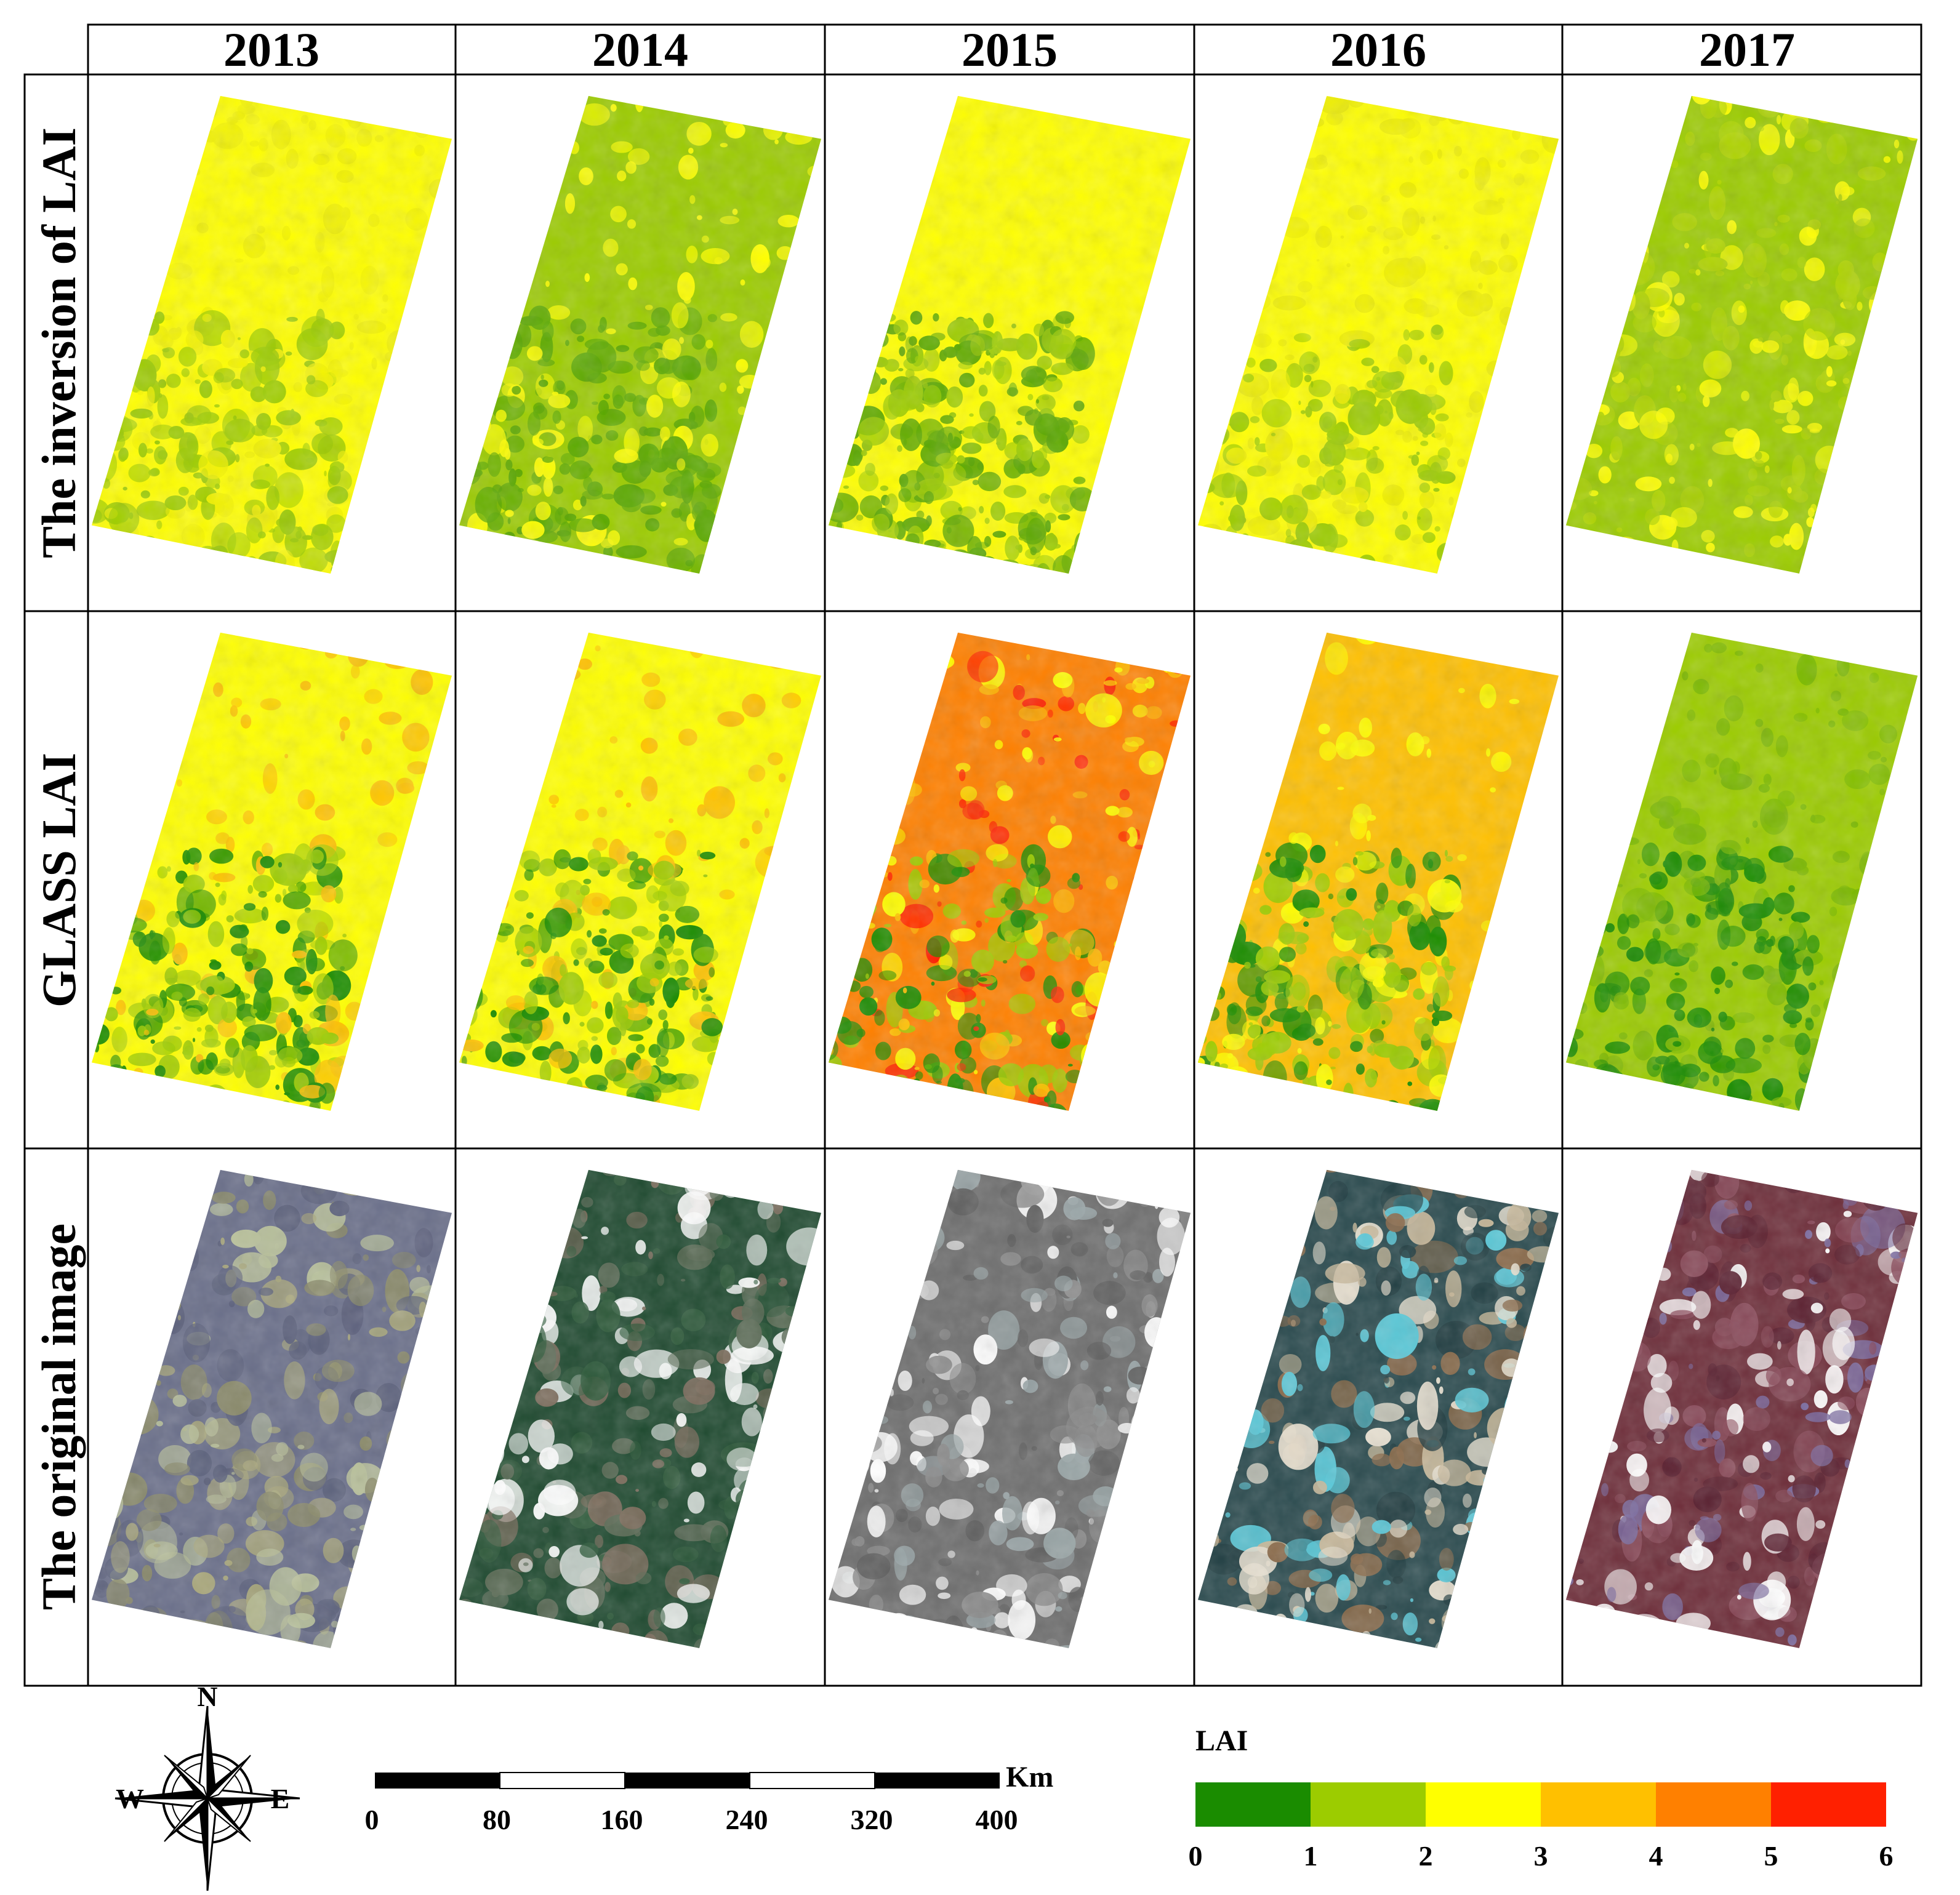  Describe the element at coordinates (271, 1402) in the screenshot. I see `map-panel-original-2013` at that location.